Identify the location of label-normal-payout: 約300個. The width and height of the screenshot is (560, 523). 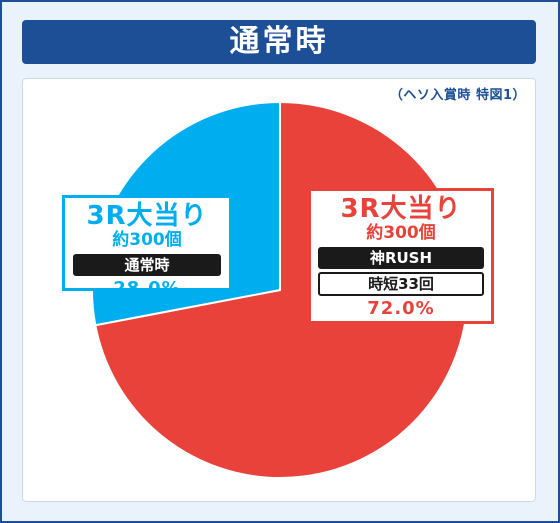
(147, 240).